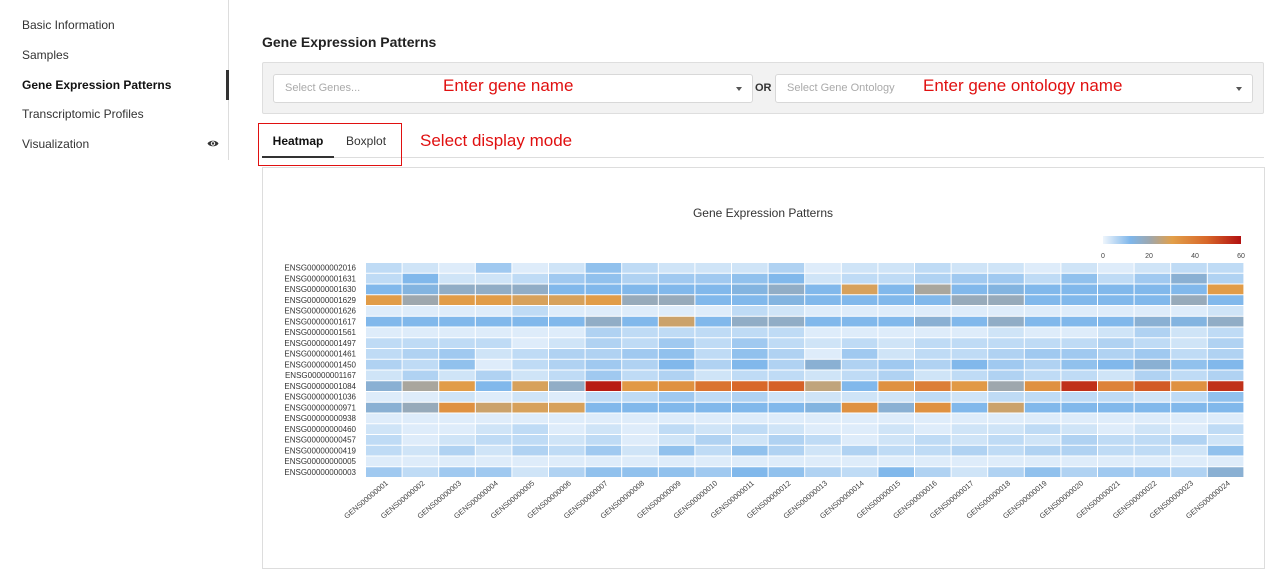 The image size is (1265, 570). Describe the element at coordinates (366, 141) in the screenshot. I see `tab-boxplot: Boxplot` at that location.